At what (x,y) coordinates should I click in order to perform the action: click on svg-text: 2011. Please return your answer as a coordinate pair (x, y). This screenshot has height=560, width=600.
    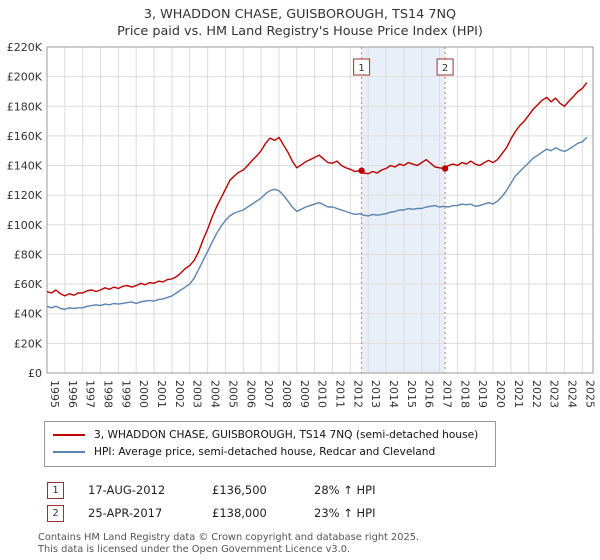
    Looking at the image, I should click on (340, 394).